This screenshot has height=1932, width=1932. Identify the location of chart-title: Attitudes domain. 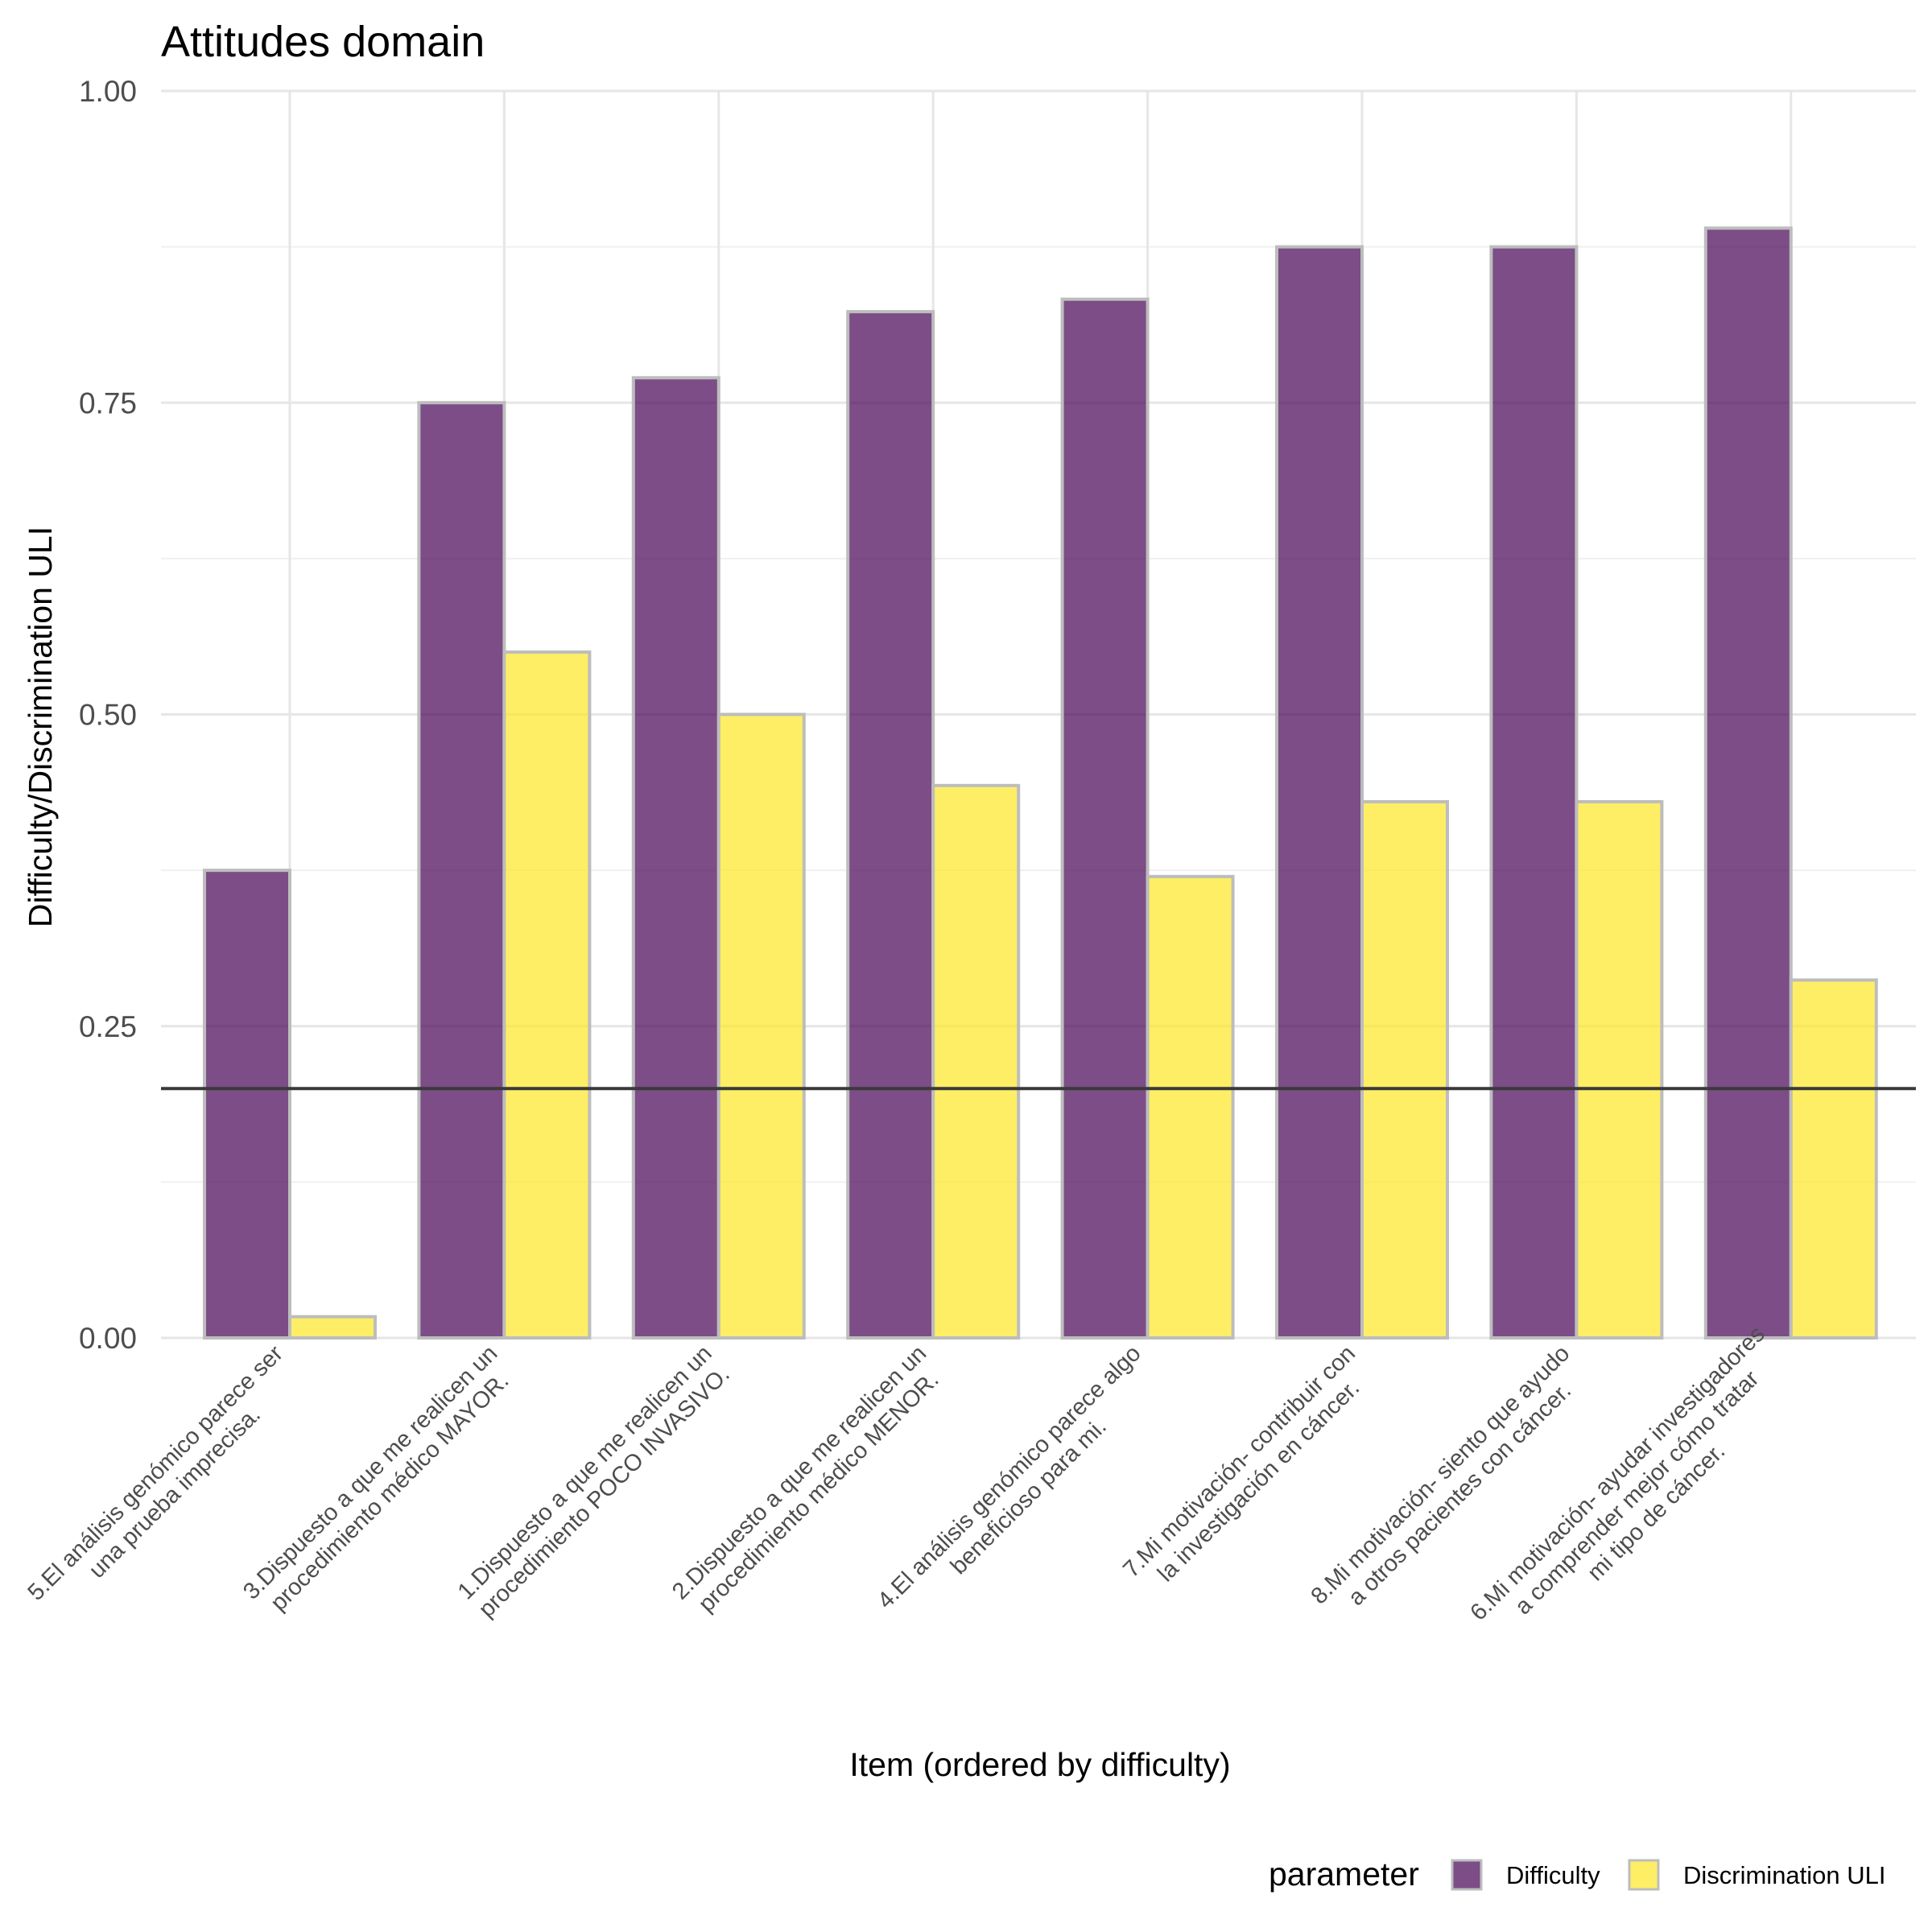
(323, 42).